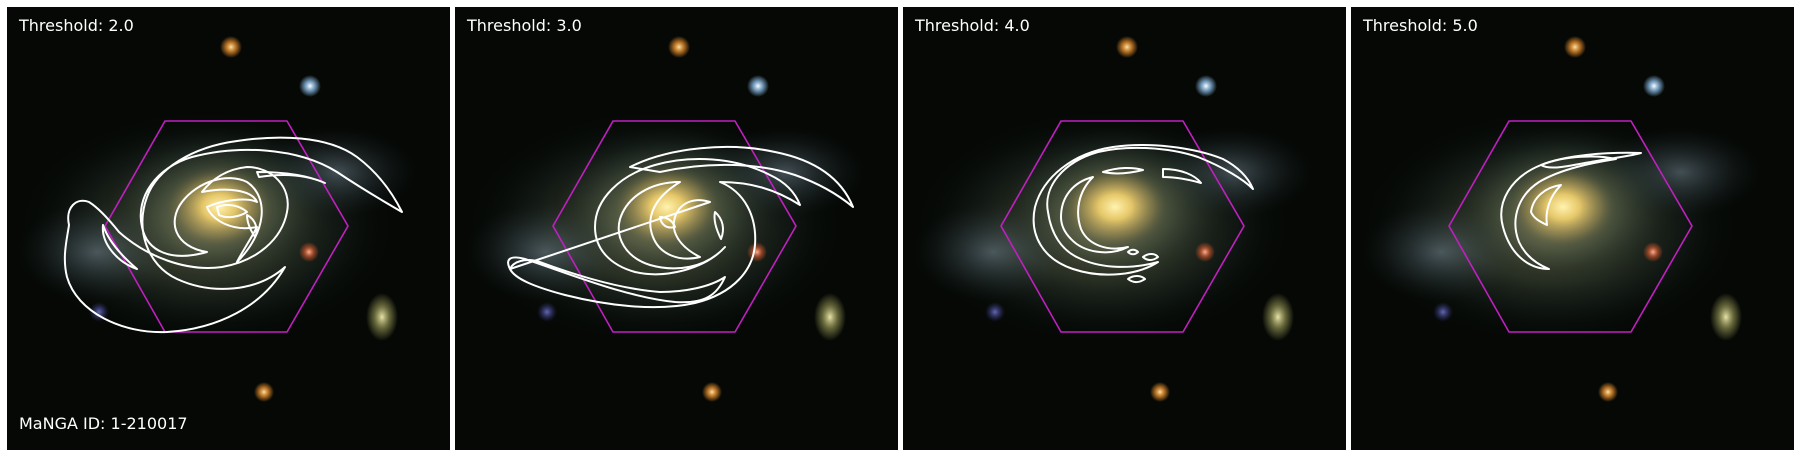 This screenshot has width=1800, height=457. Describe the element at coordinates (972, 25) in the screenshot. I see `threshold-label: Threshold: 4.0` at that location.